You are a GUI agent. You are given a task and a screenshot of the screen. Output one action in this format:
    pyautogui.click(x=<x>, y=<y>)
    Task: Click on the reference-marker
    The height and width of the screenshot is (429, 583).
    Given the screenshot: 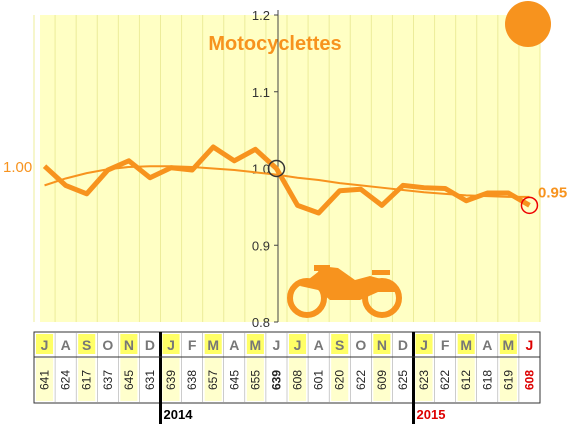 What is the action you would take?
    pyautogui.click(x=276, y=168)
    